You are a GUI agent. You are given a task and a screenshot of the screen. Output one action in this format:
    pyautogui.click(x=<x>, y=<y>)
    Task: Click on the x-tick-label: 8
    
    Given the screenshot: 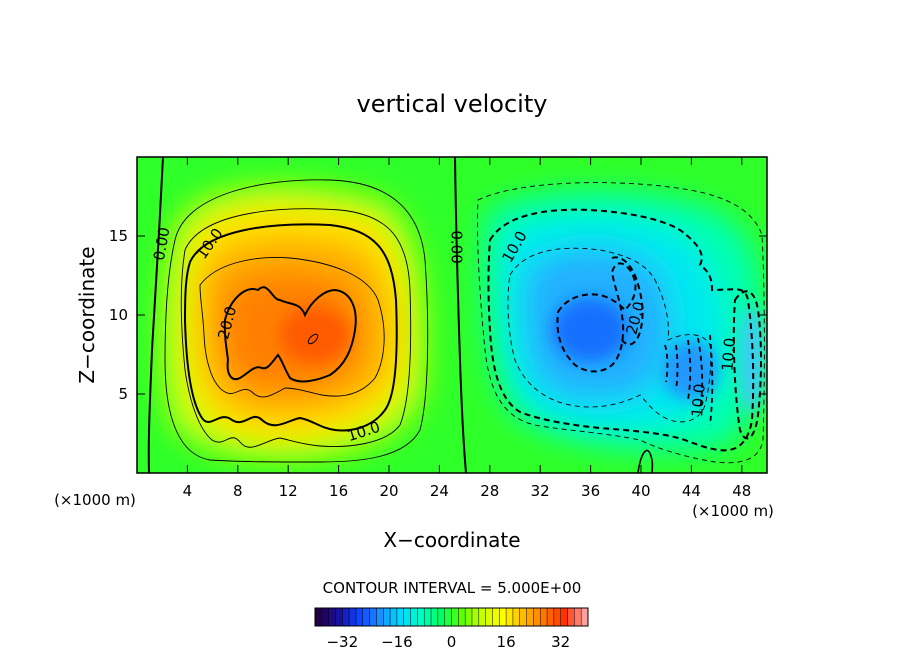 What is the action you would take?
    pyautogui.click(x=238, y=491)
    